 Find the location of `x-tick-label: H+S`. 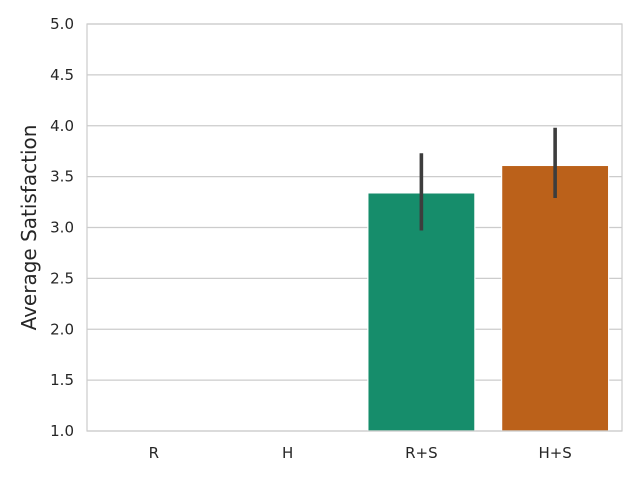

x-tick-label: H+S is located at coordinates (554, 453).